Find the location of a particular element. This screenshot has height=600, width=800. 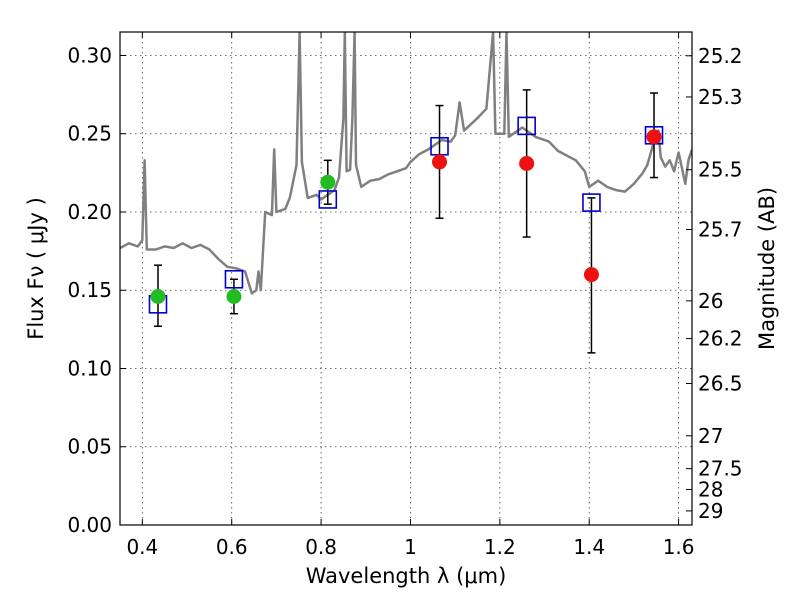

y-axis-label: Flux Fν ( μJy ) is located at coordinates (36, 268).